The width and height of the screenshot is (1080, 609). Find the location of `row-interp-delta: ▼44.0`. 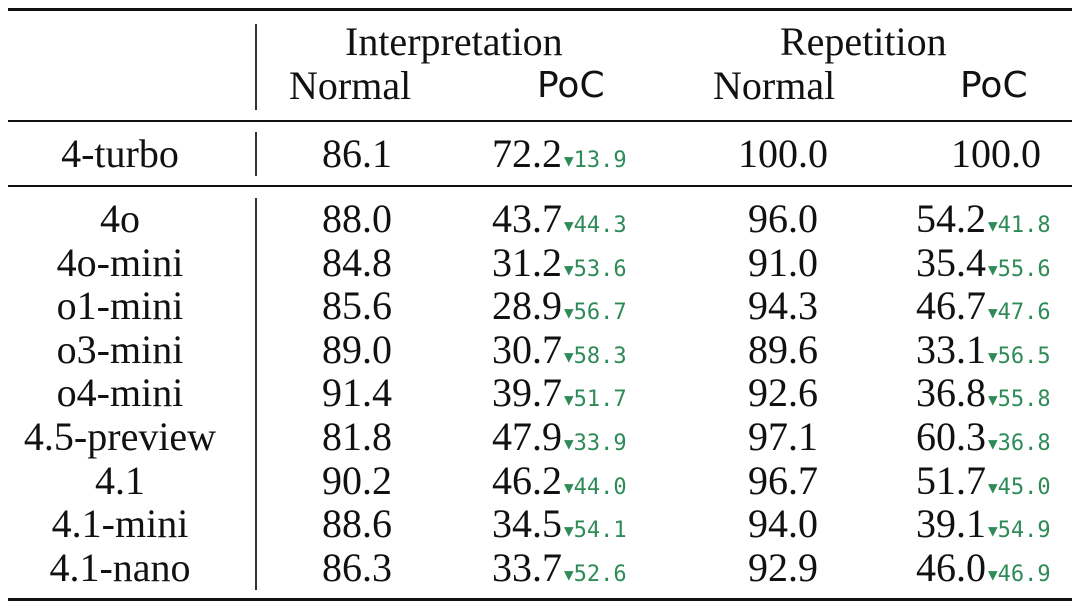

row-interp-delta: ▼44.0 is located at coordinates (595, 487).